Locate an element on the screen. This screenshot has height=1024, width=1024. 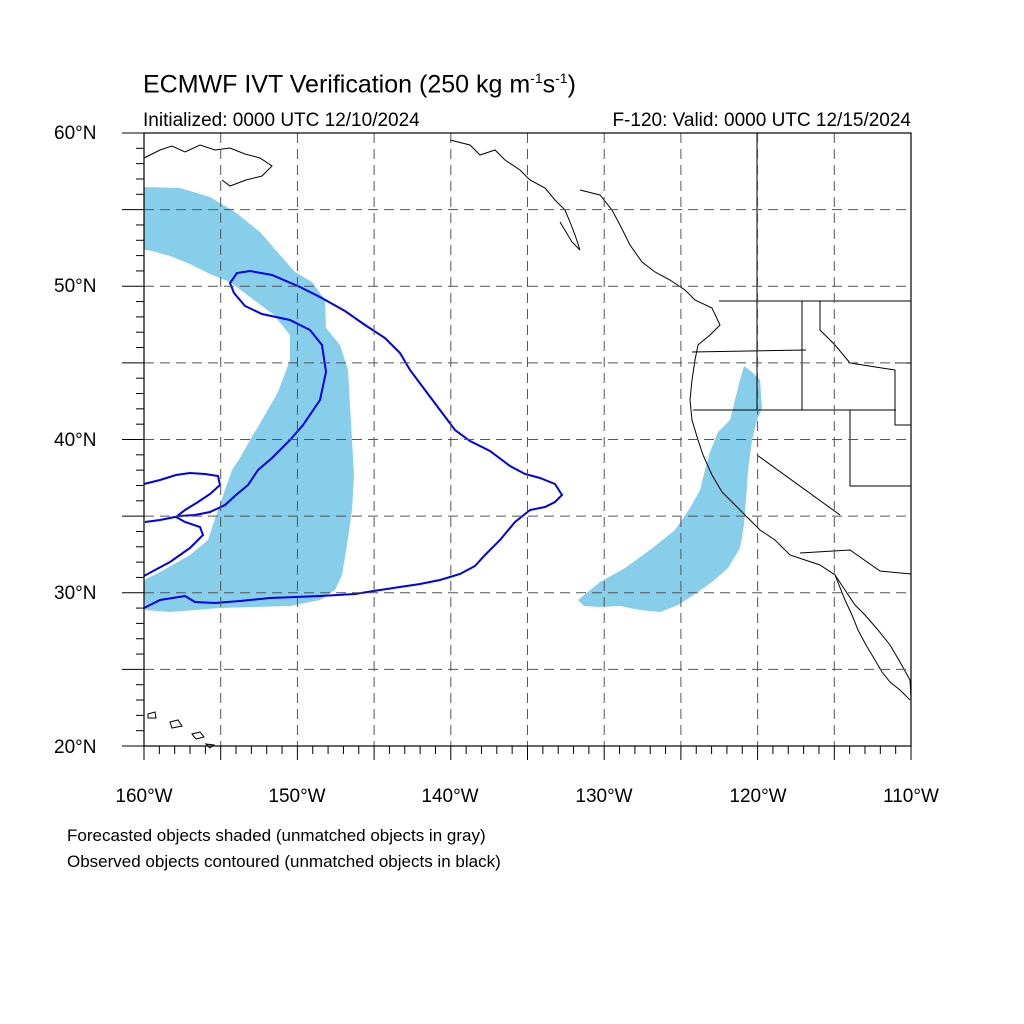
lon-label-140w: 140°W is located at coordinates (450, 796).